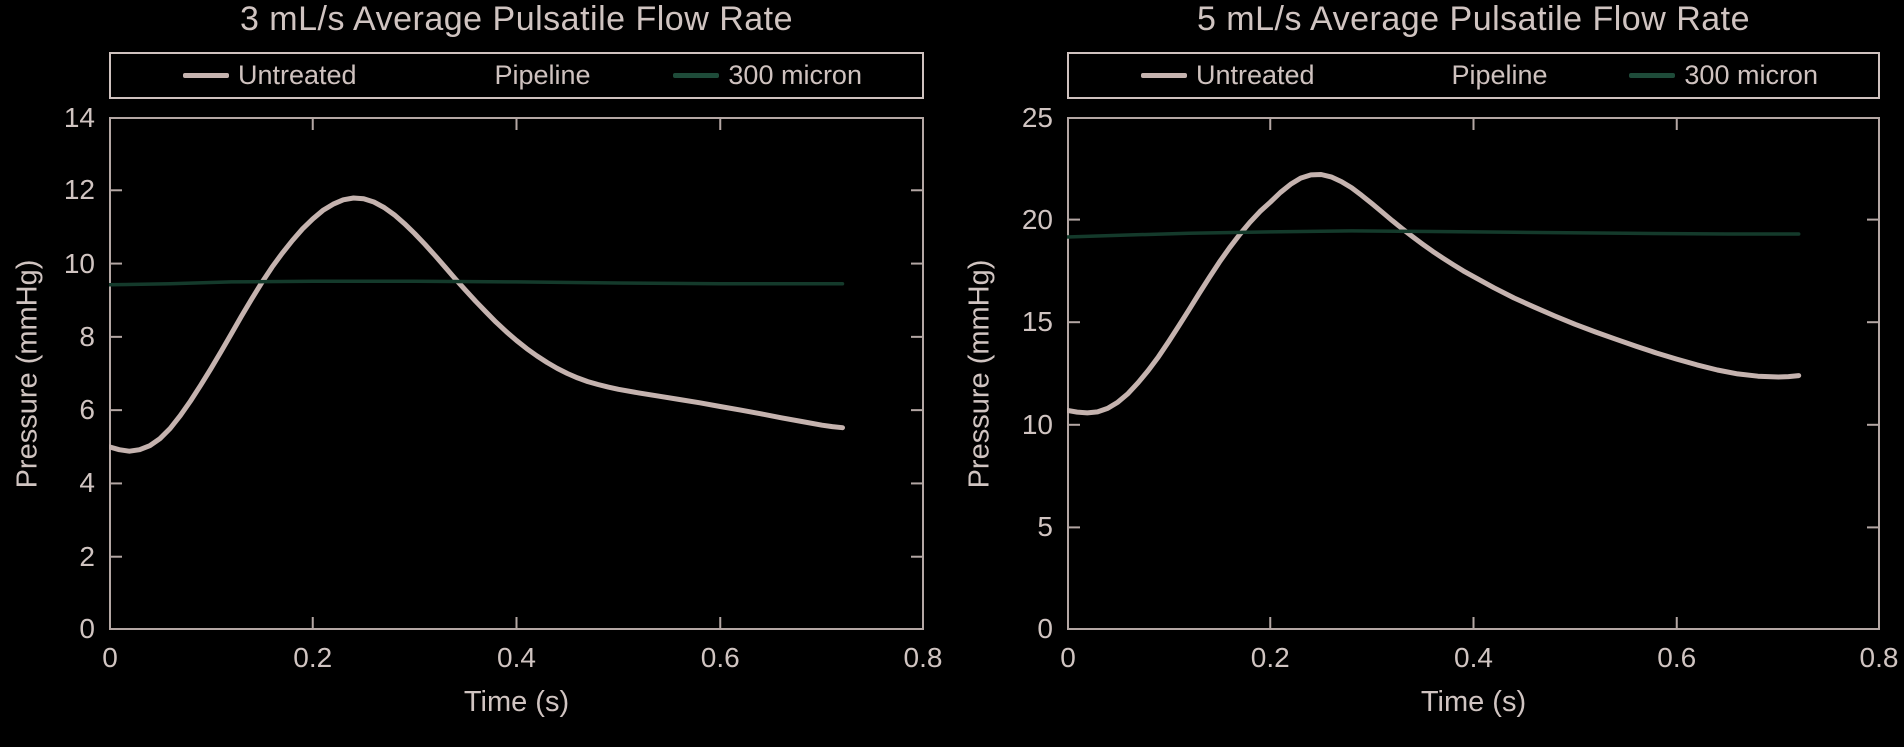  What do you see at coordinates (79, 190) in the screenshot?
I see `y-tick-label: 12` at bounding box center [79, 190].